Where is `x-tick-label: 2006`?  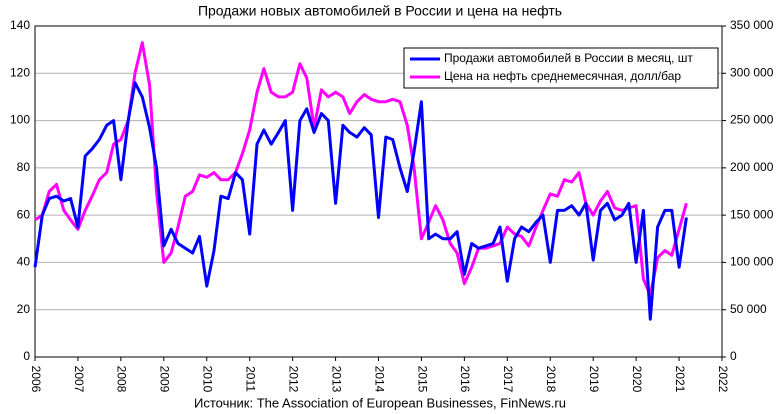 x-tick-label: 2006 is located at coordinates (36, 379).